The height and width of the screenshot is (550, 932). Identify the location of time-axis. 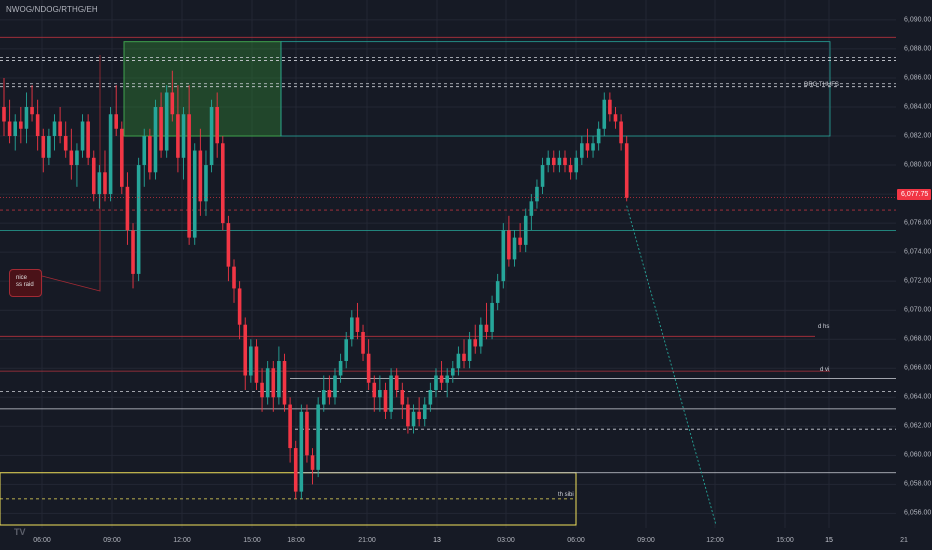
(448, 539).